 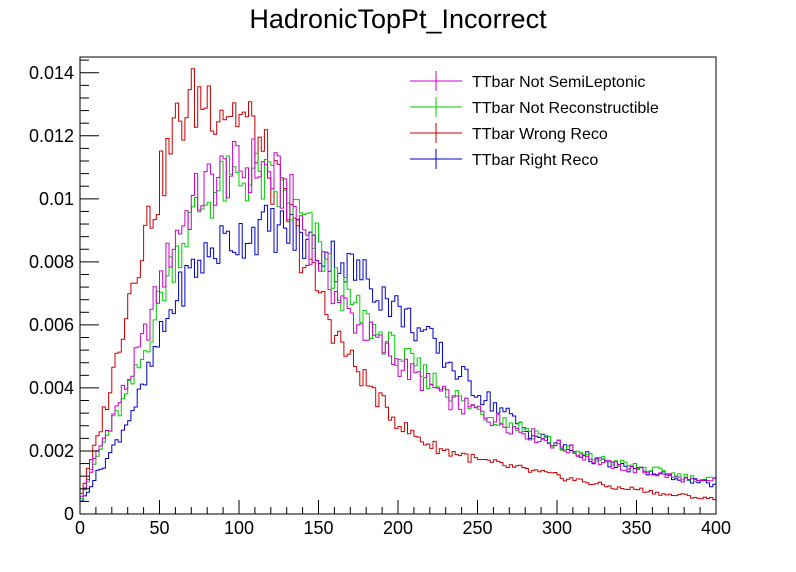 I want to click on y-tick-label: 0.002, so click(x=51, y=451).